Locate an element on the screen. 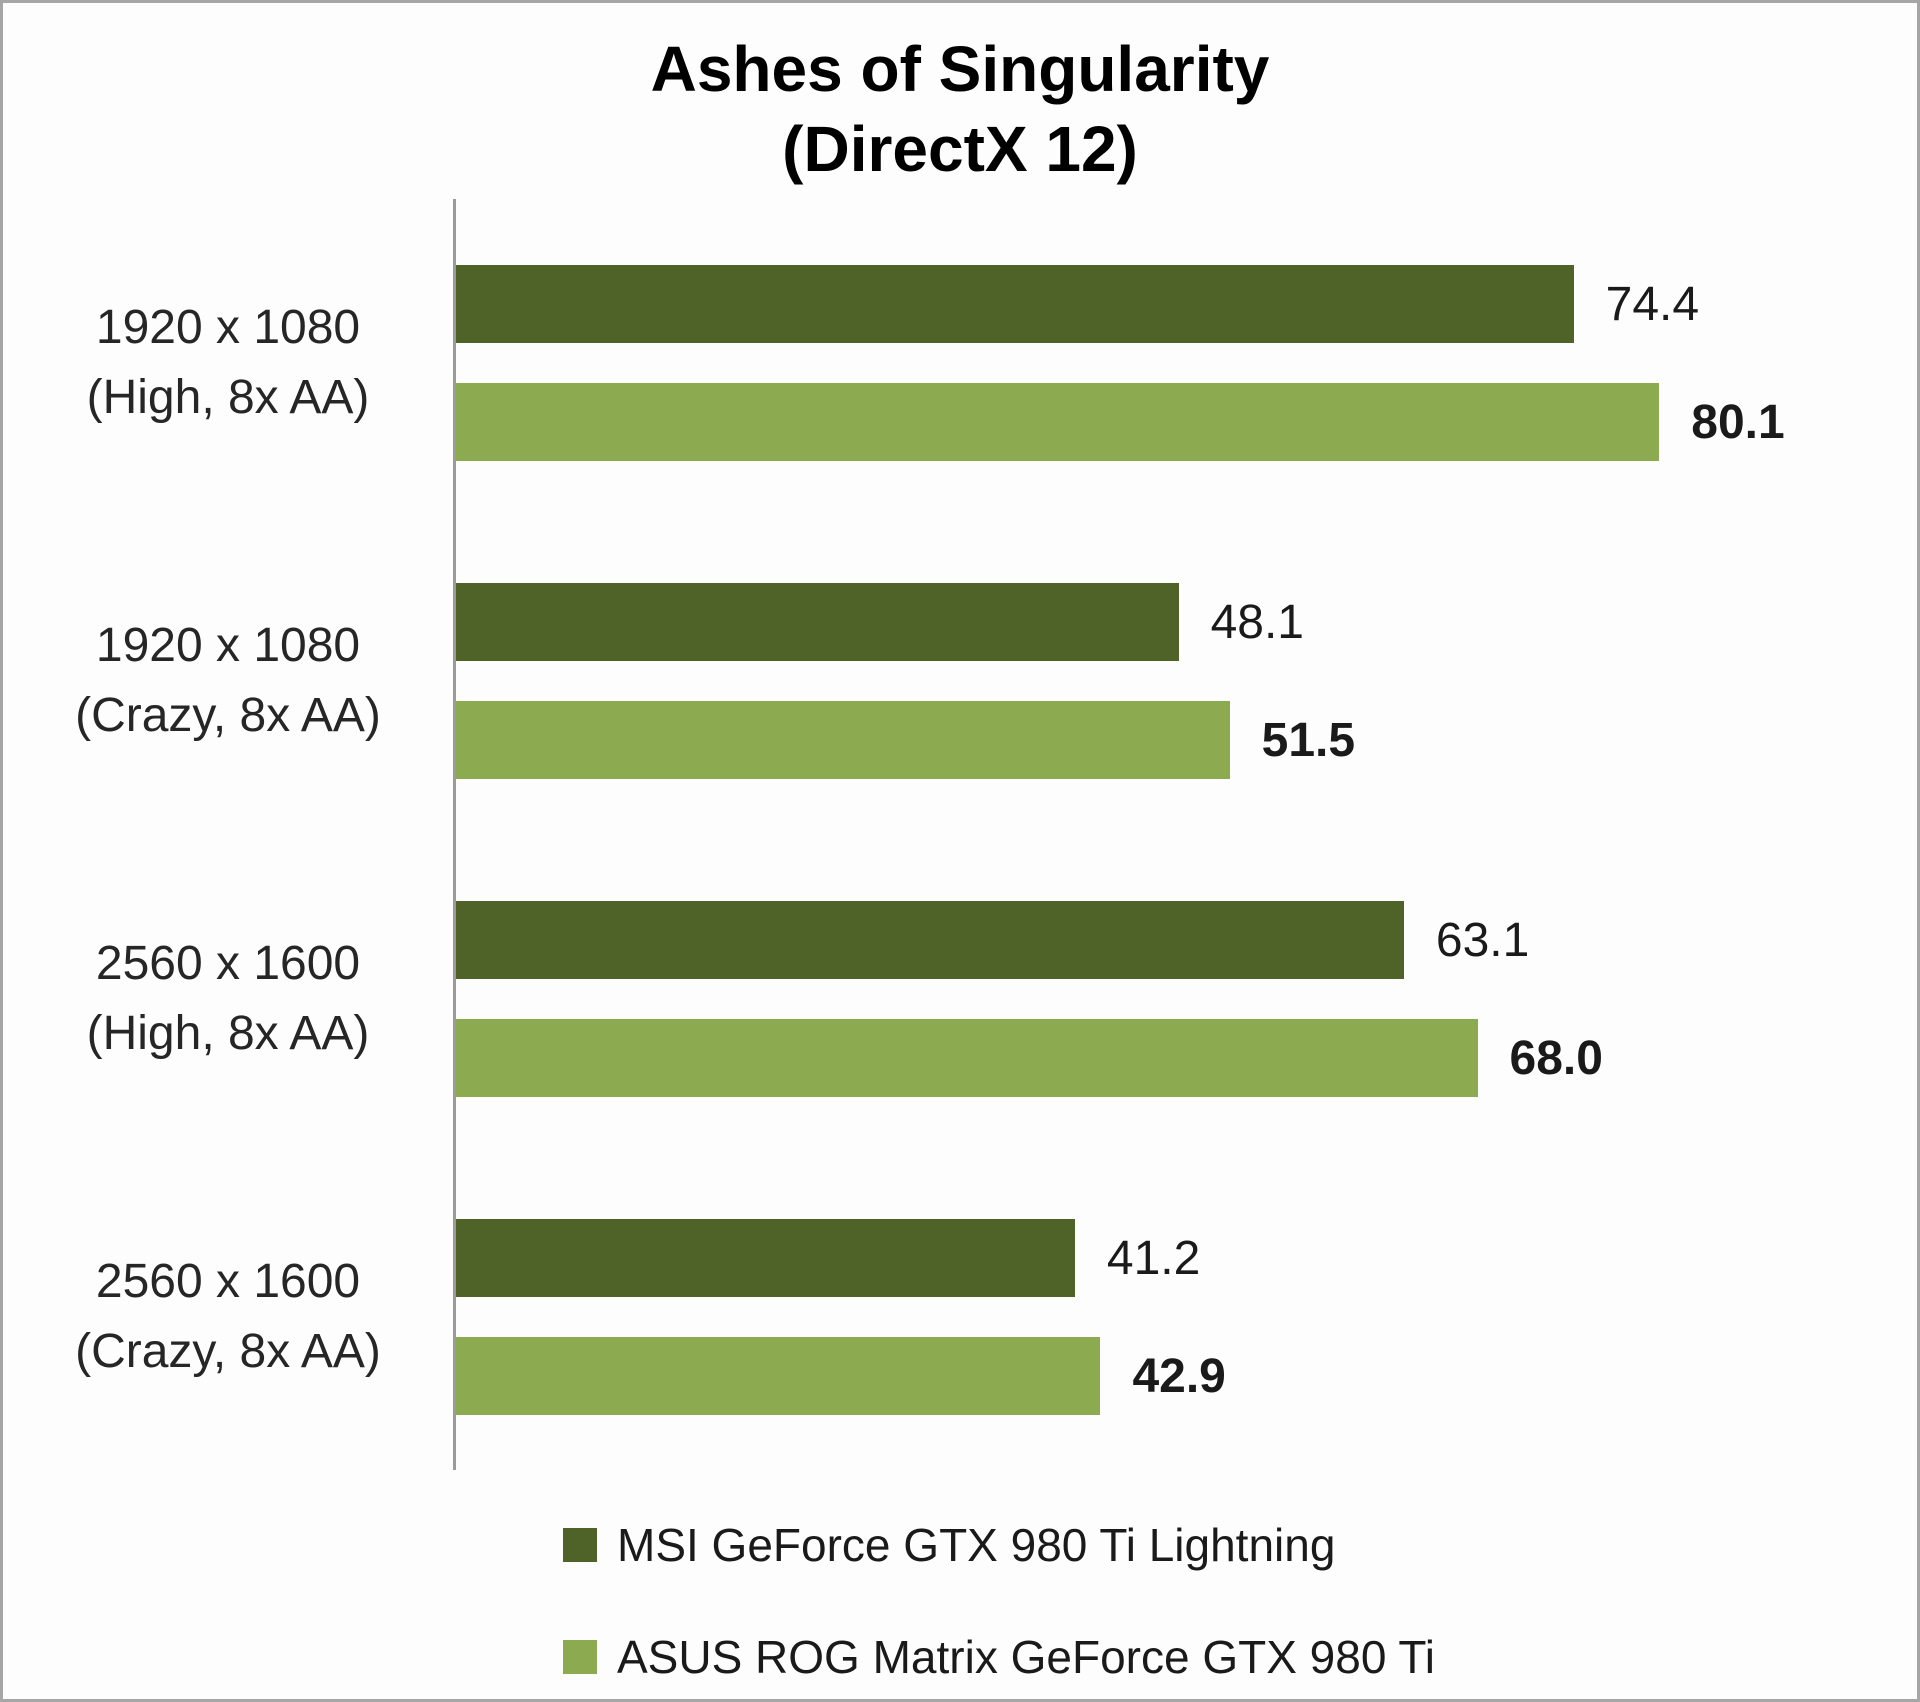 This screenshot has width=1920, height=1702. bar-group: 2560 x 1600 (High, 8x AA) 63.1 68.0 is located at coordinates (960, 999).